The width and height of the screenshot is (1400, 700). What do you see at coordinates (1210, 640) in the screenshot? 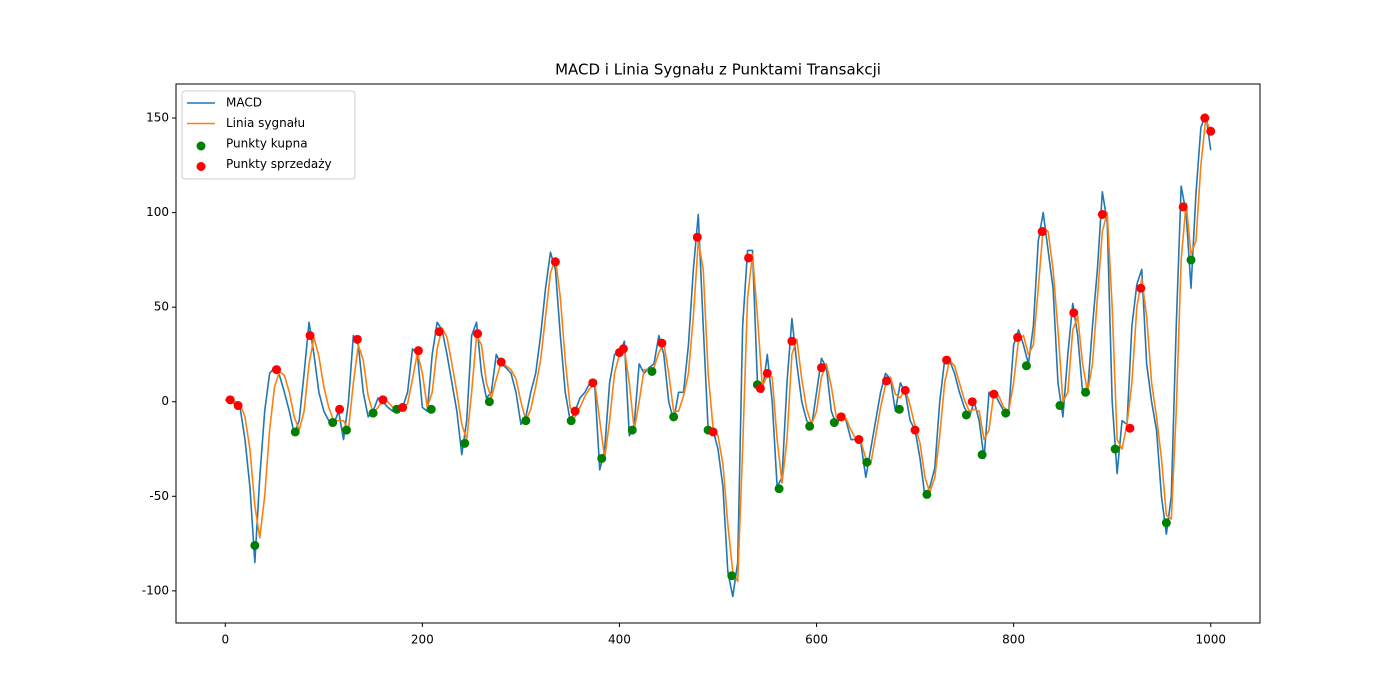
I see `x-tick-label: 1000` at bounding box center [1210, 640].